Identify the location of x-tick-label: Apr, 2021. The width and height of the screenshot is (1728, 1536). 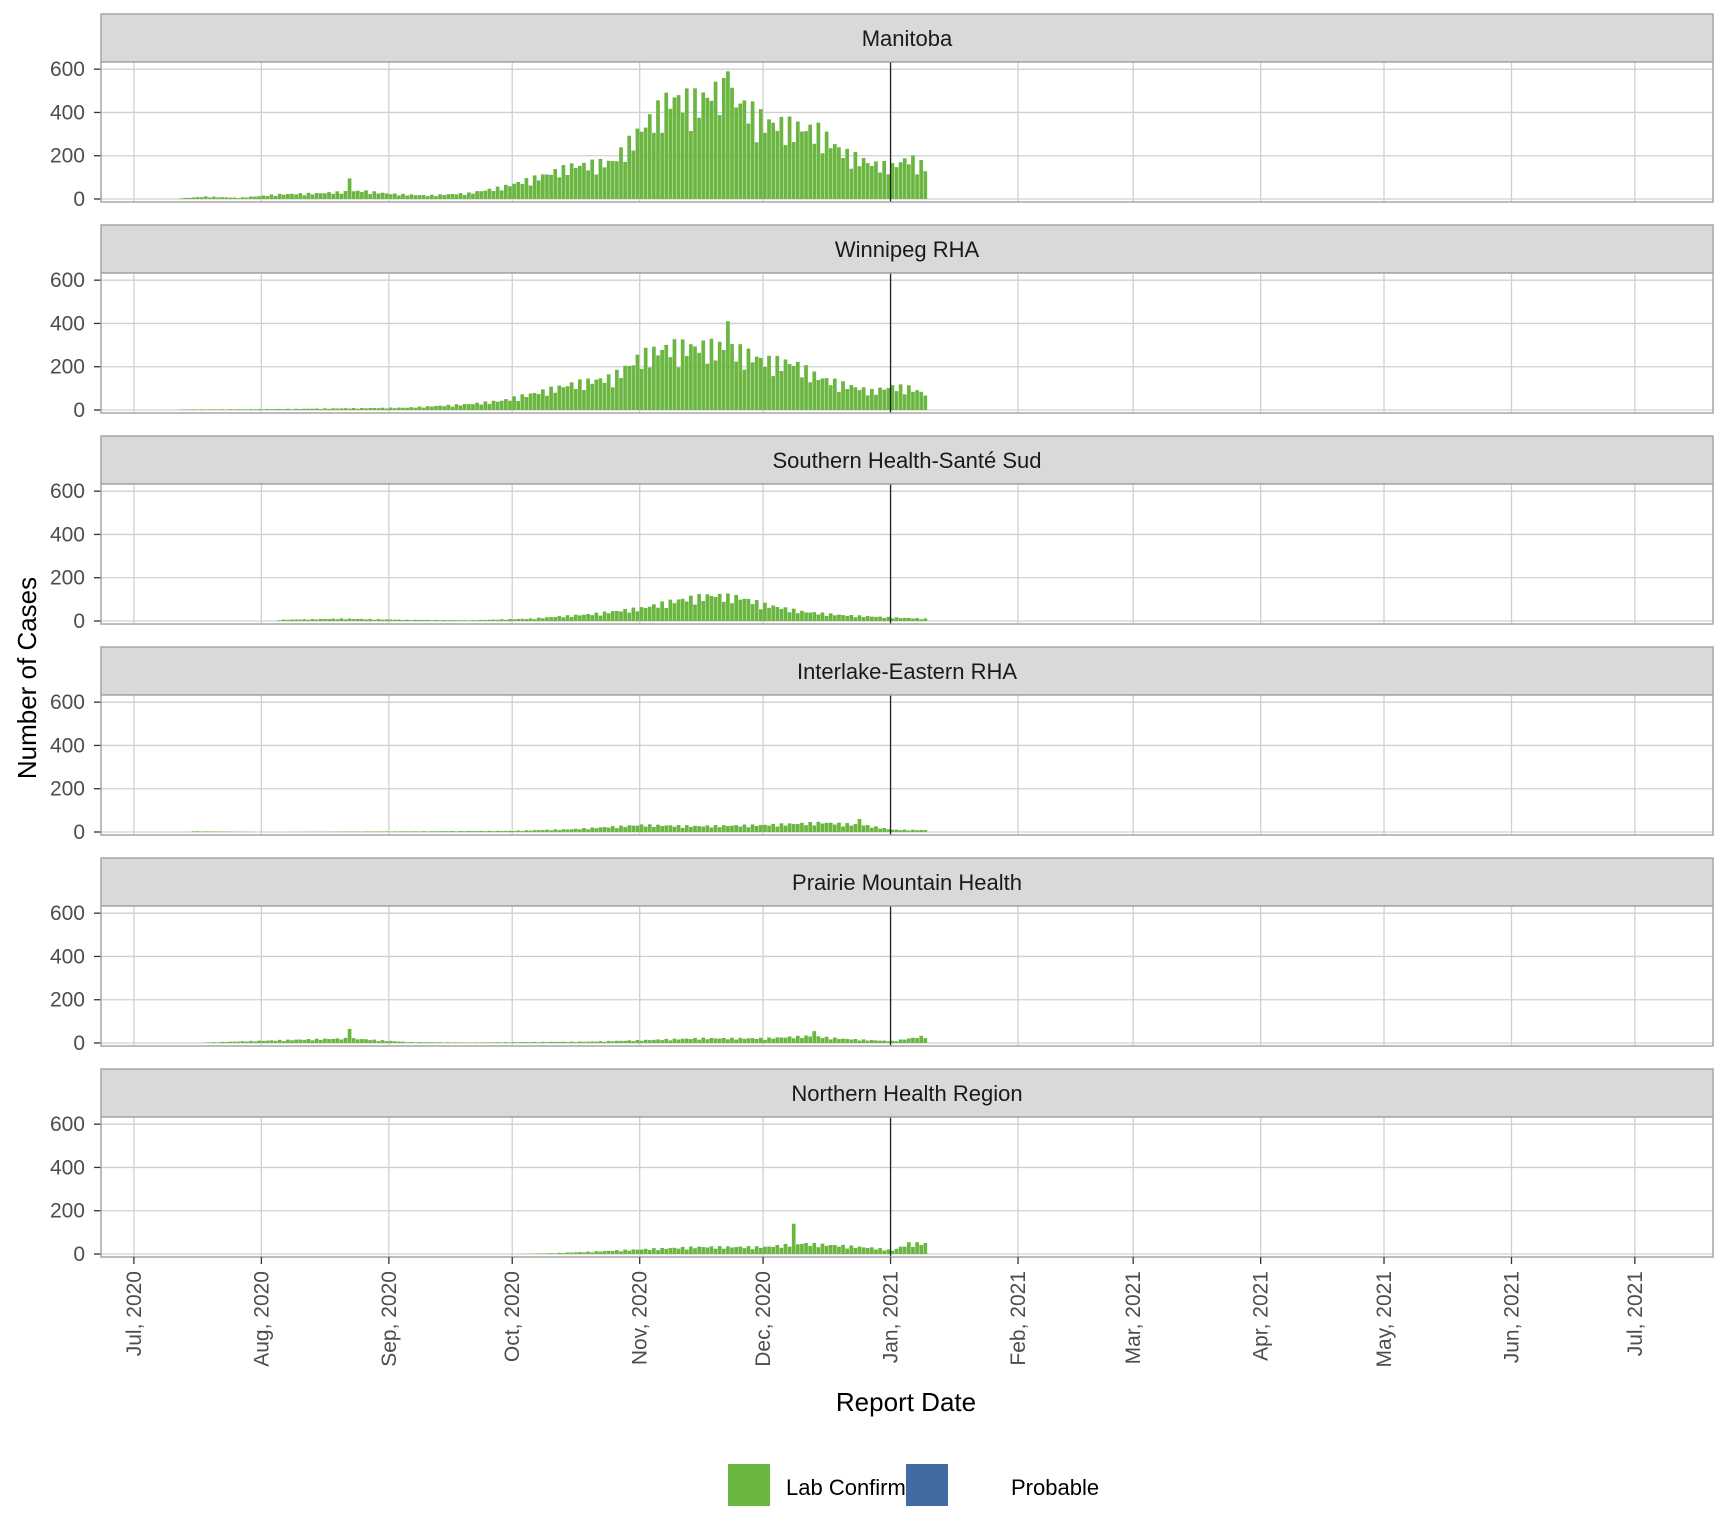
(1261, 1316).